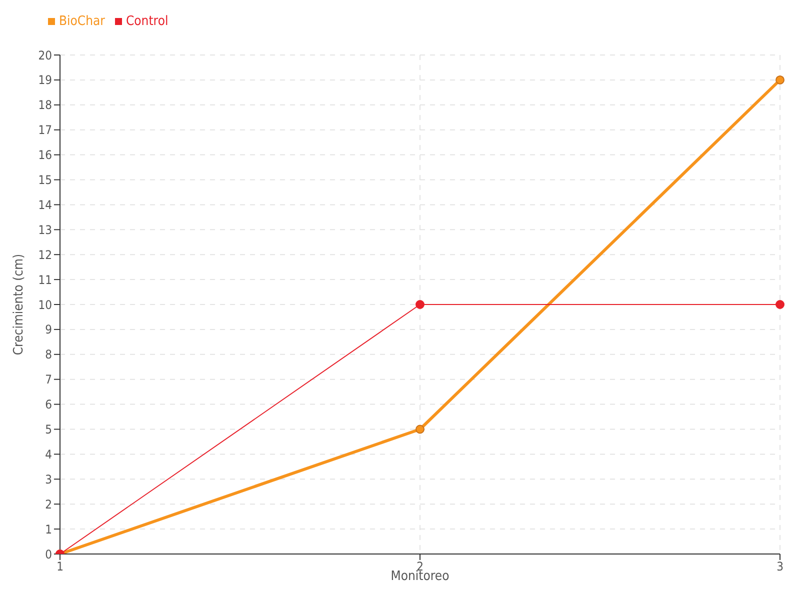 The height and width of the screenshot is (600, 800). Describe the element at coordinates (48, 405) in the screenshot. I see `y-tick-label: 6` at that location.